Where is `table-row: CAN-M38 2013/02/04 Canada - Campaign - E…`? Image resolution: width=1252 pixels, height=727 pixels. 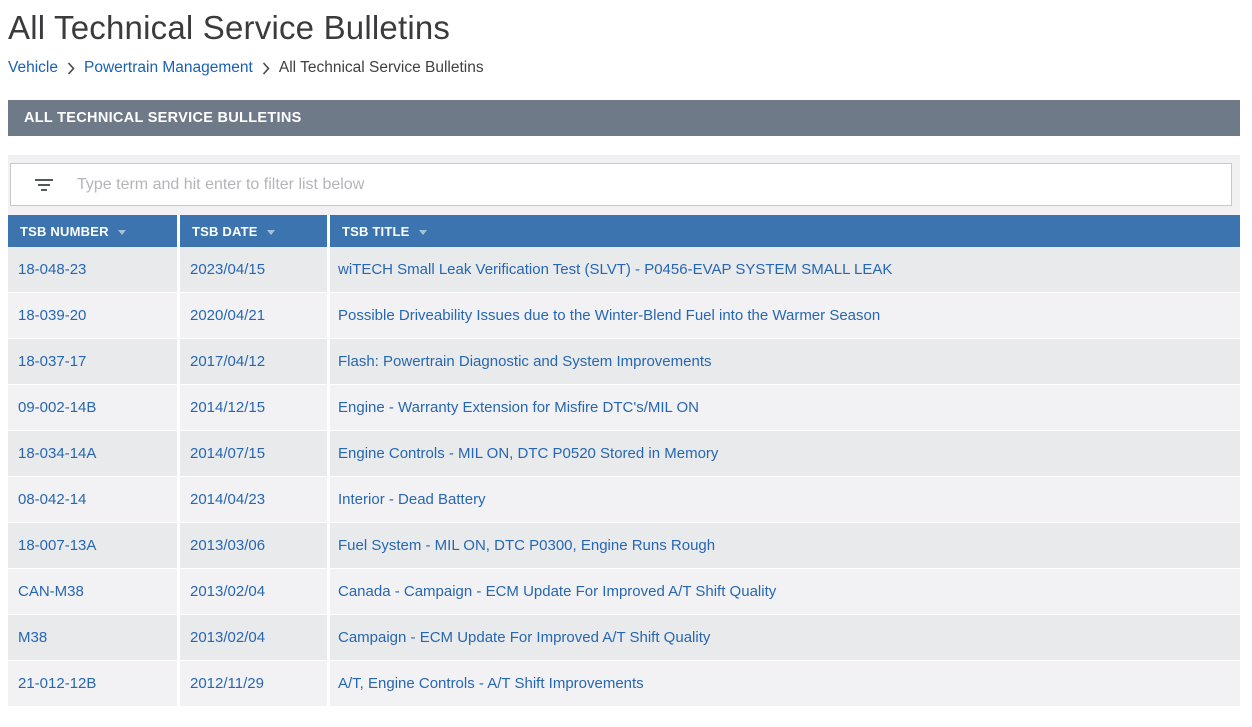
table-row: CAN-M38 2013/02/04 Canada - Campaign - E… is located at coordinates (624, 592).